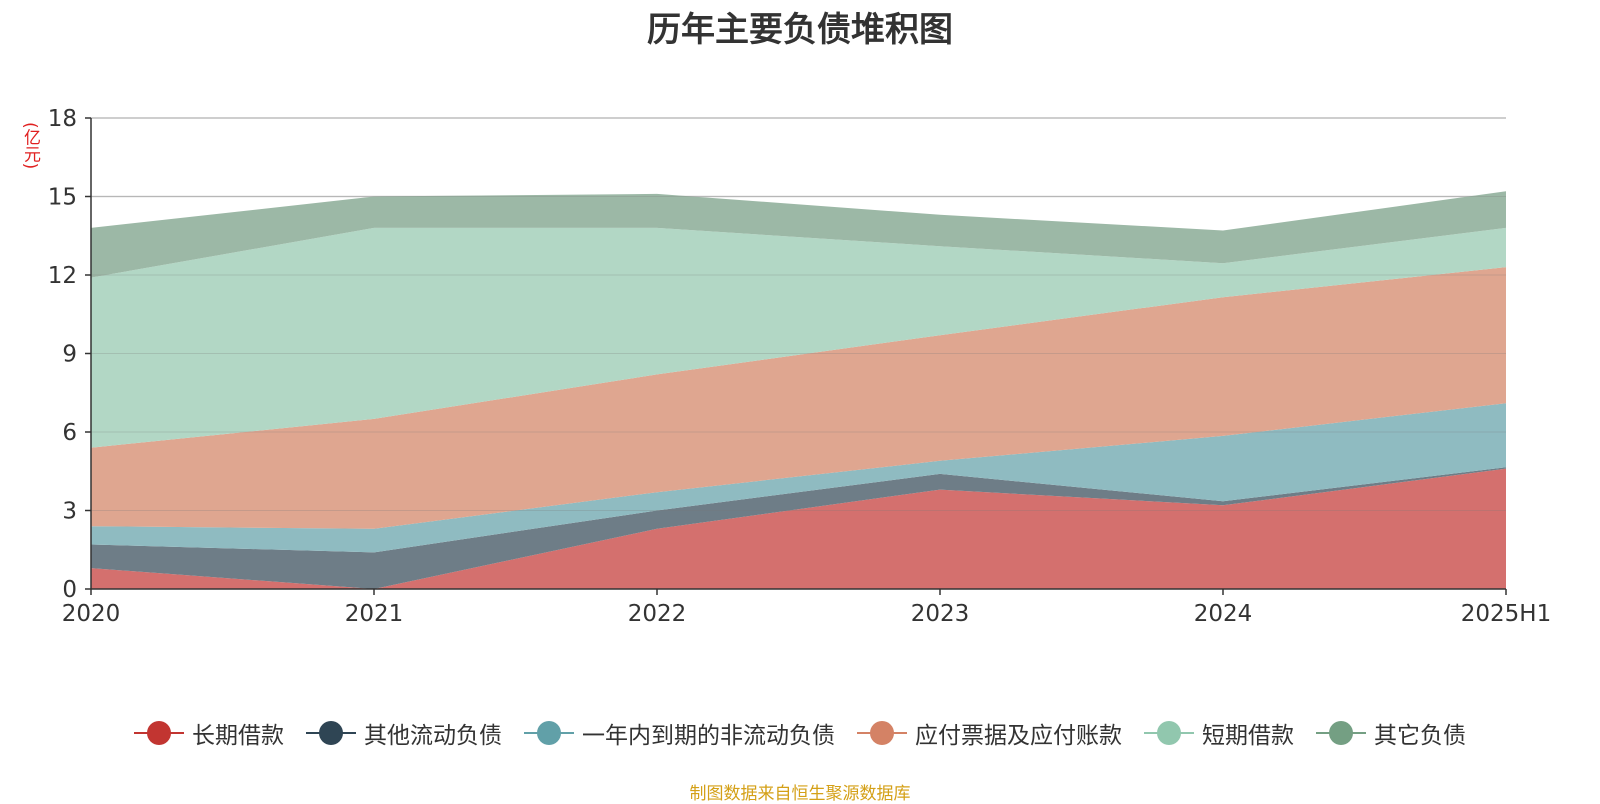 This screenshot has height=804, width=1600. Describe the element at coordinates (800, 30) in the screenshot. I see `chart-title: 历年主要负债堆积图` at that location.